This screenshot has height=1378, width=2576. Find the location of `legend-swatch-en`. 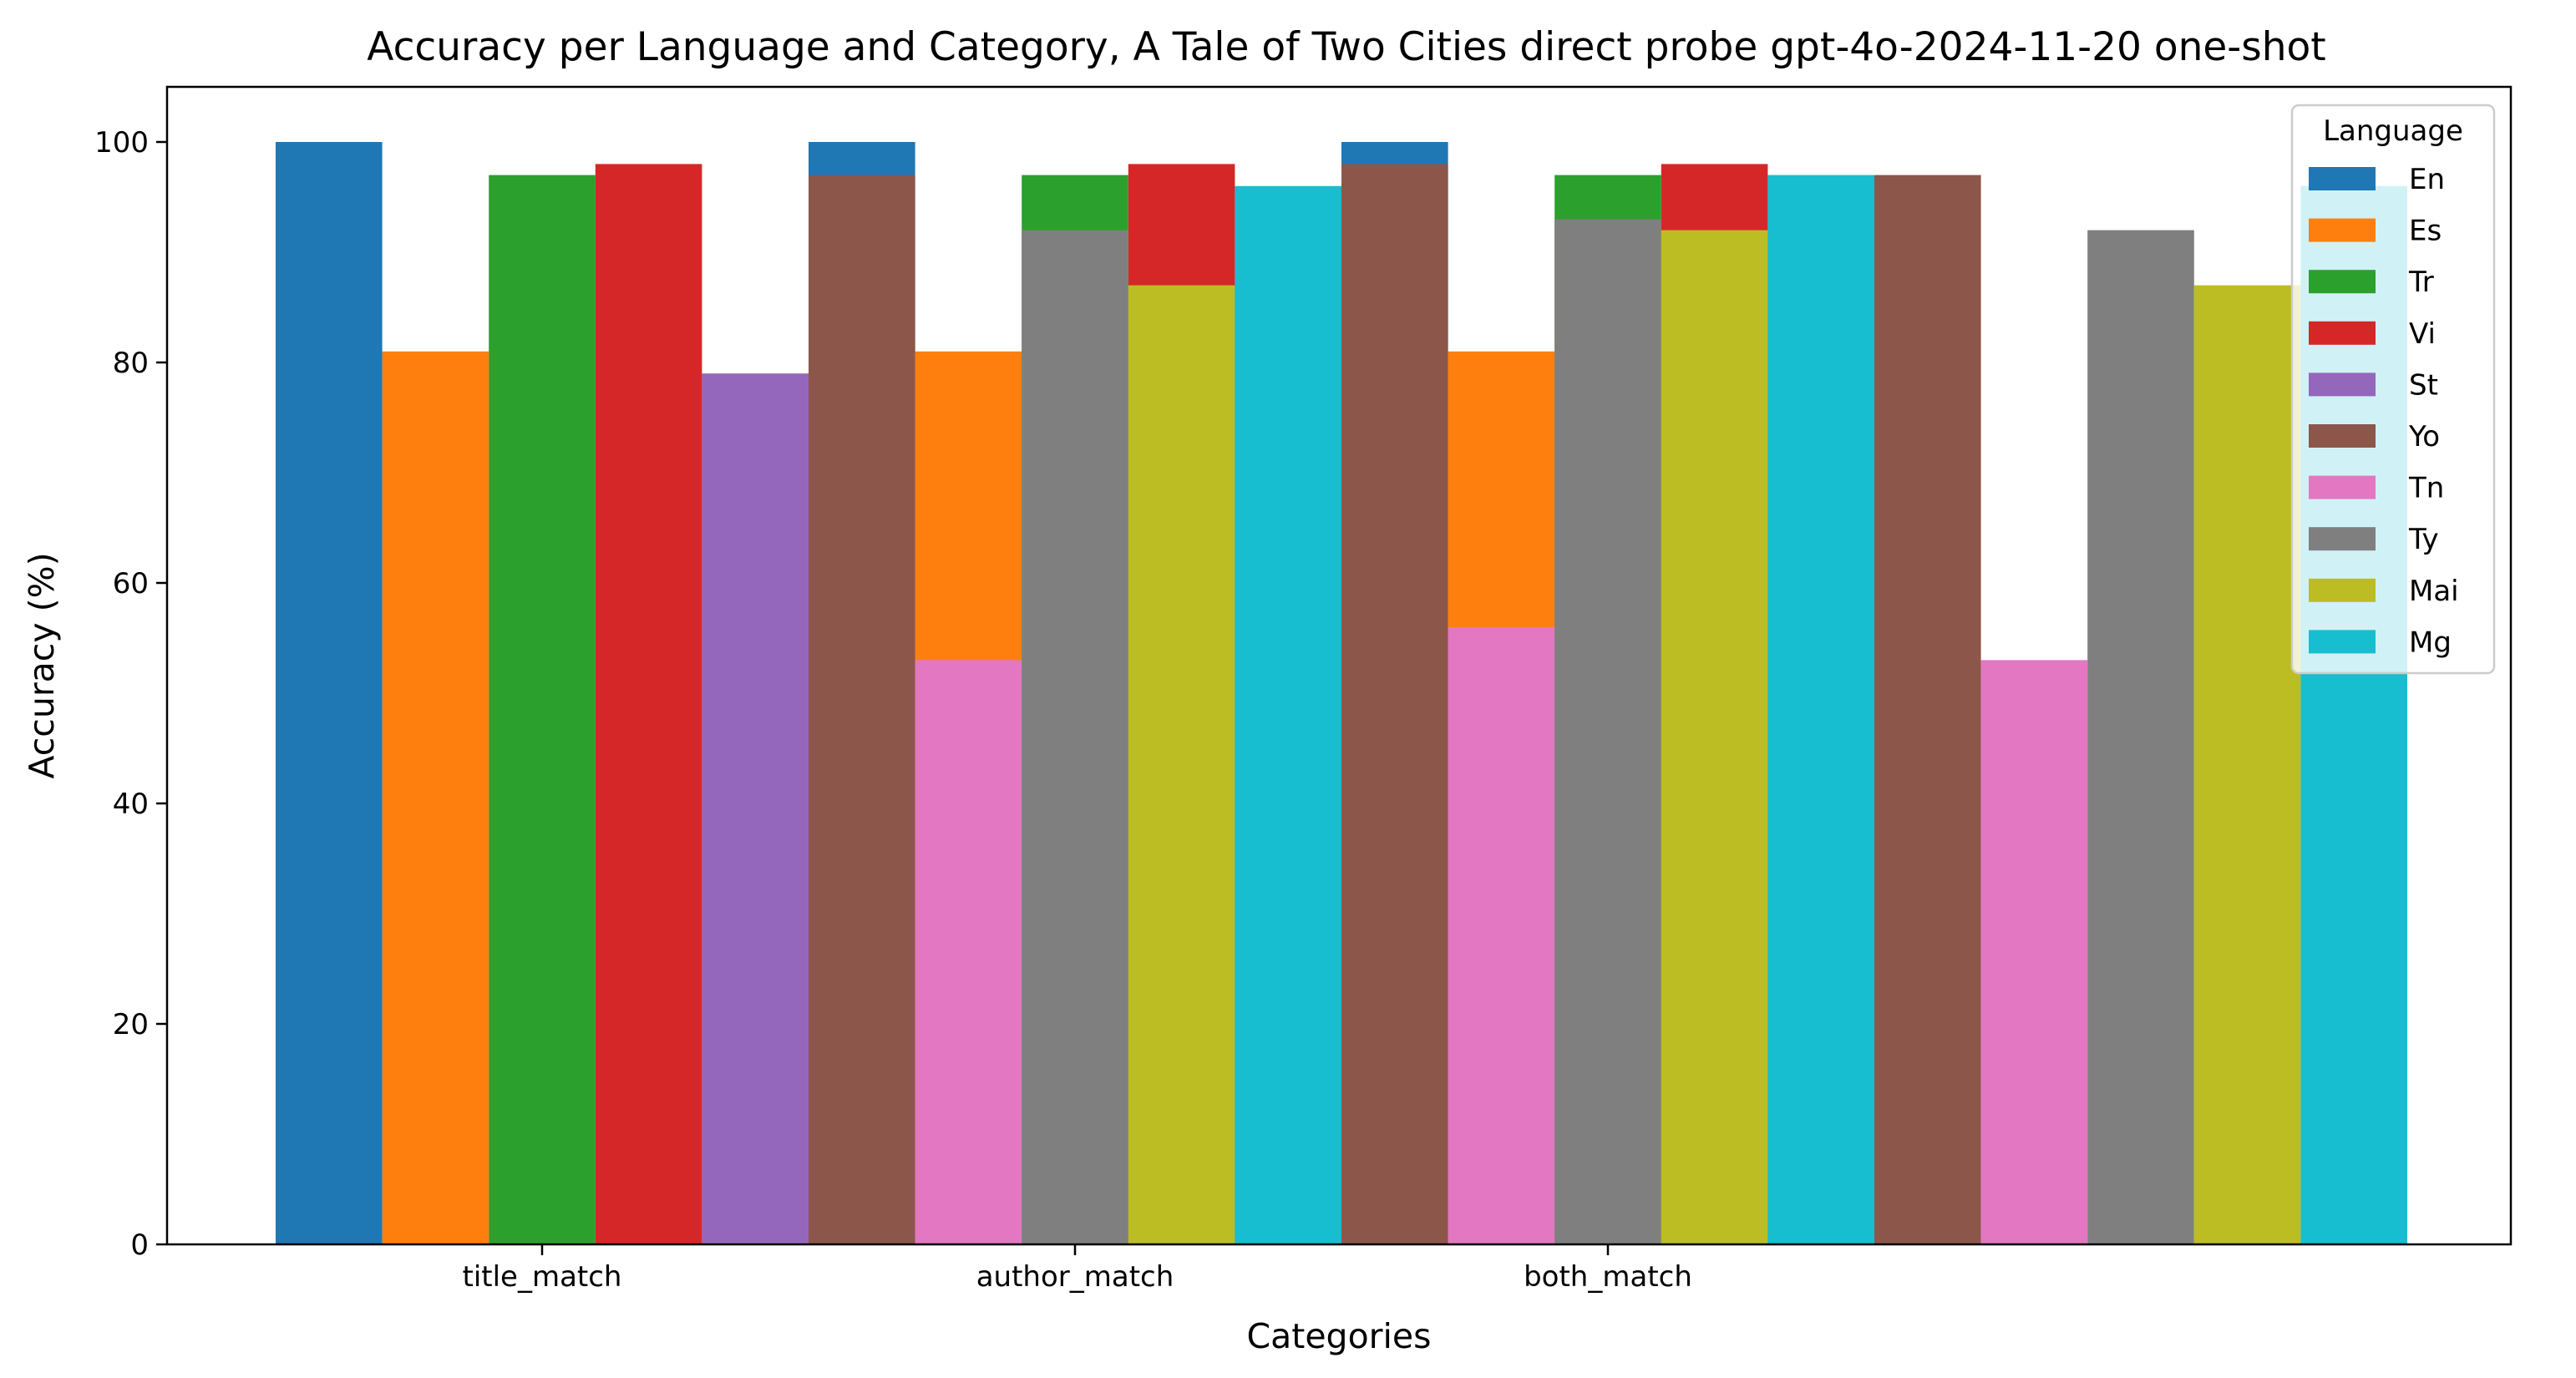

legend-swatch-en is located at coordinates (2342, 179).